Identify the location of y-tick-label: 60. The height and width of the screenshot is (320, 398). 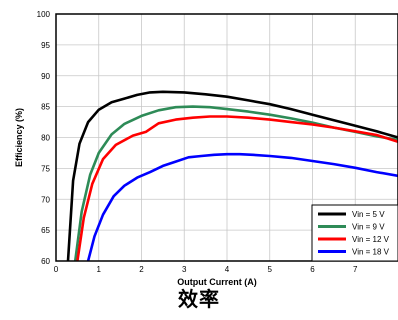
(45, 261).